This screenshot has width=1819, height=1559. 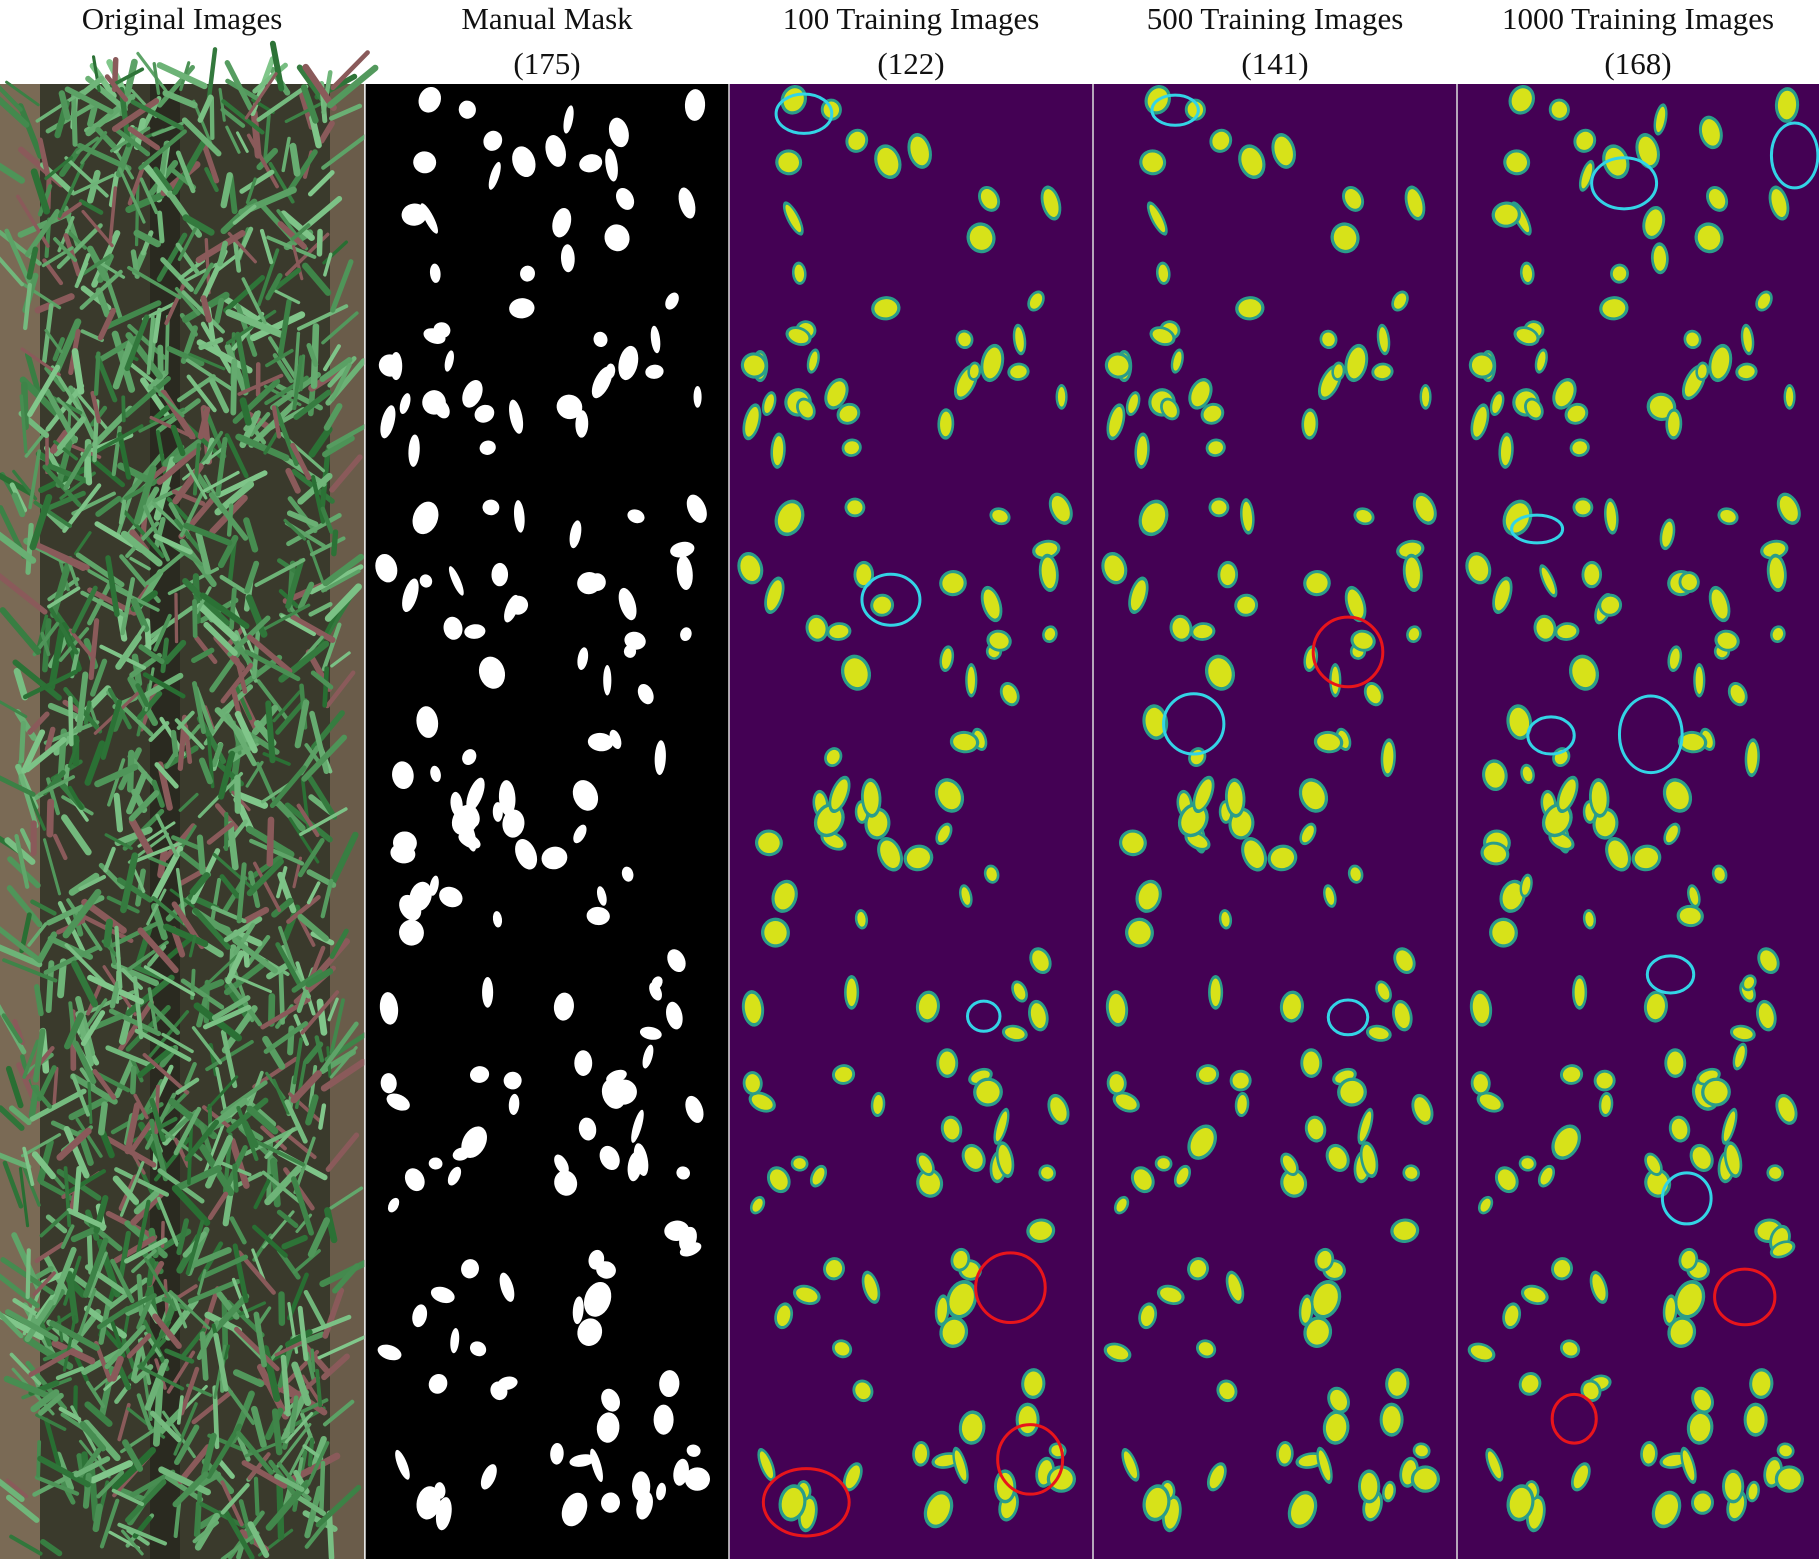 What do you see at coordinates (1745, 1297) in the screenshot?
I see `miss-circle` at bounding box center [1745, 1297].